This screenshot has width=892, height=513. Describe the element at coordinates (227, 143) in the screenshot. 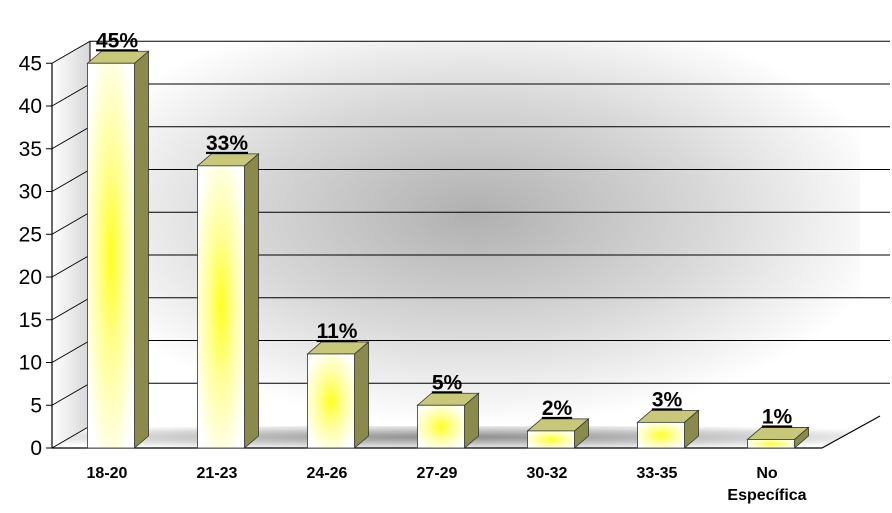

I see `data-label: 33%` at that location.